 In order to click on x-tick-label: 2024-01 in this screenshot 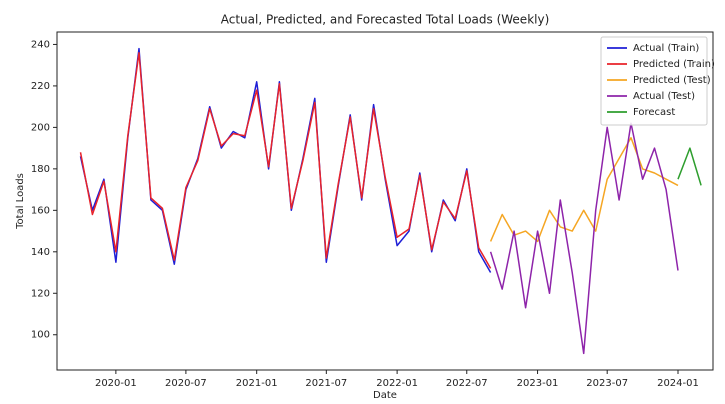, I will do `click(678, 383)`.